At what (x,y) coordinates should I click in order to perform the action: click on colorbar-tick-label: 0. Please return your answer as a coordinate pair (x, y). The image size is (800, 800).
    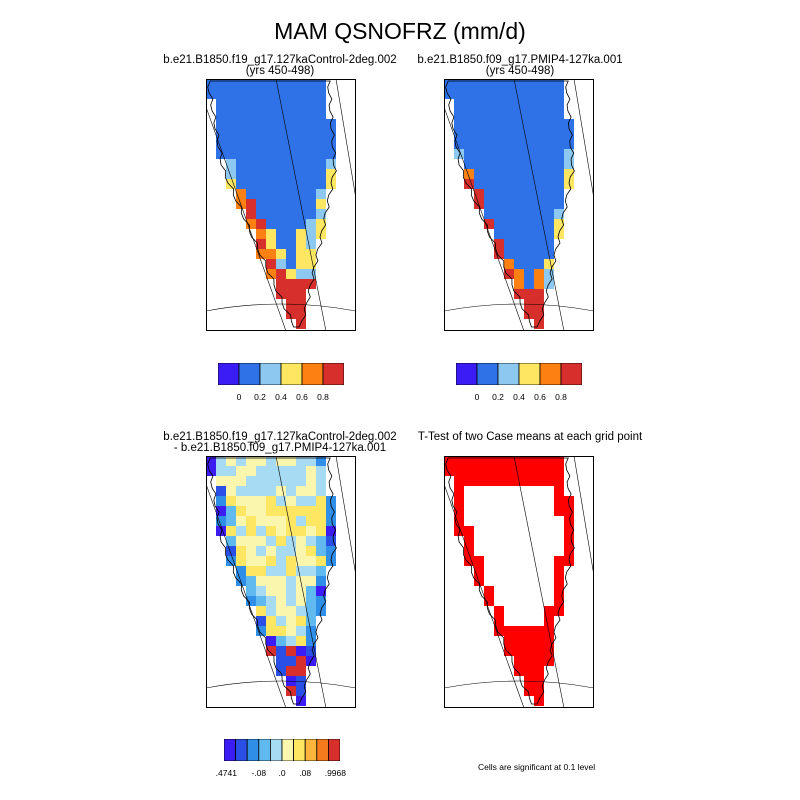
    Looking at the image, I should click on (239, 397).